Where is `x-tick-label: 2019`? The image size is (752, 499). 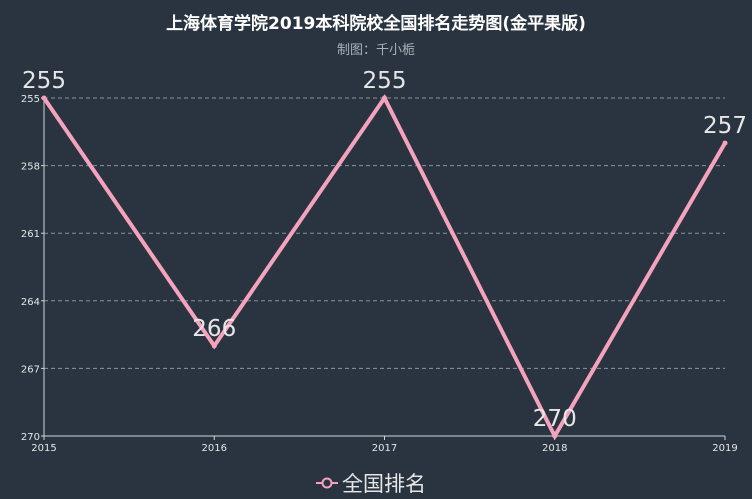 x-tick-label: 2019 is located at coordinates (724, 448).